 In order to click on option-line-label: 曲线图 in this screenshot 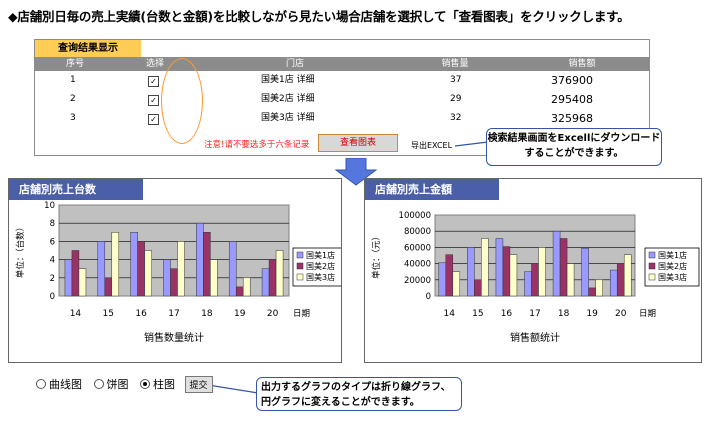, I will do `click(65, 384)`.